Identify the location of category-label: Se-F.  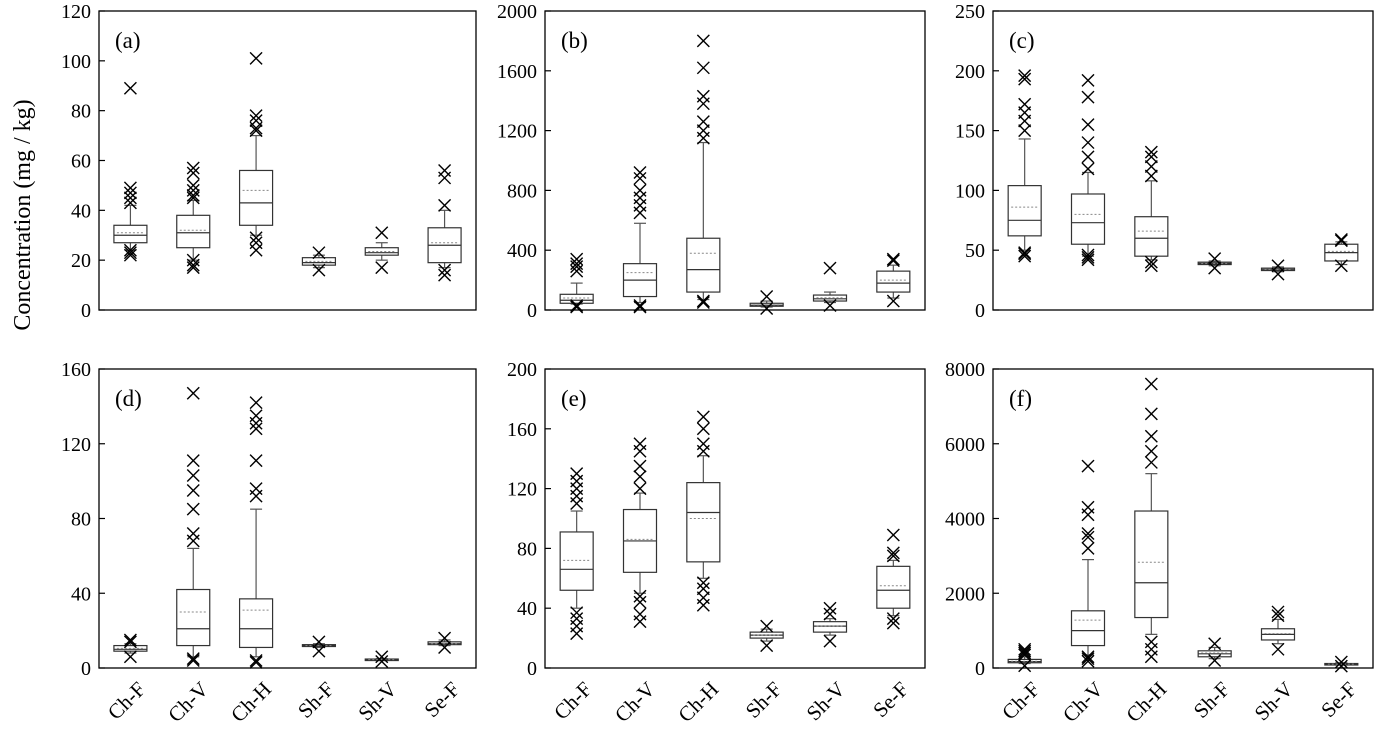
(890, 699).